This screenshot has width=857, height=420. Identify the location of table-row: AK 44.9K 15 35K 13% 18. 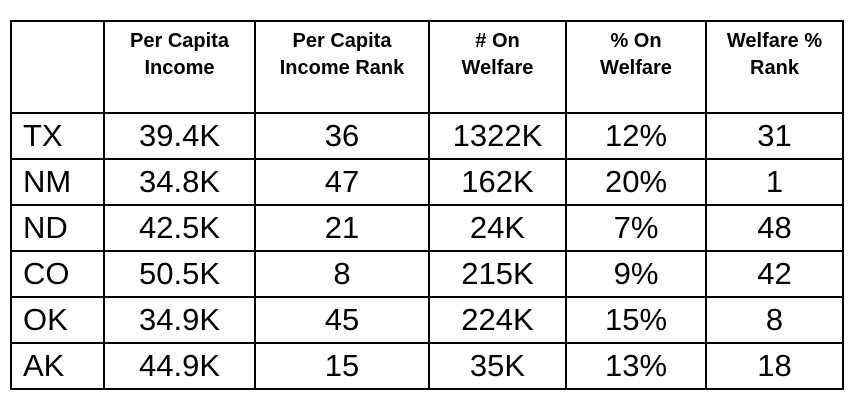
(427, 366).